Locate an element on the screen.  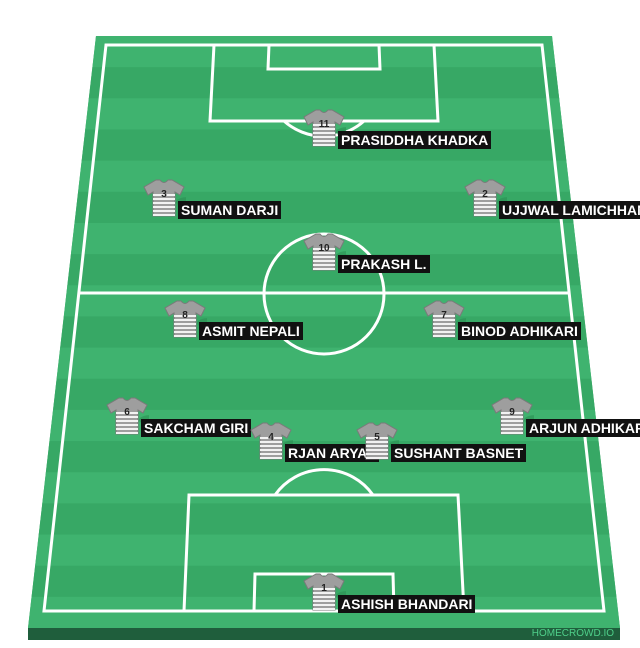
shirt-number: 9 is located at coordinates (512, 412).